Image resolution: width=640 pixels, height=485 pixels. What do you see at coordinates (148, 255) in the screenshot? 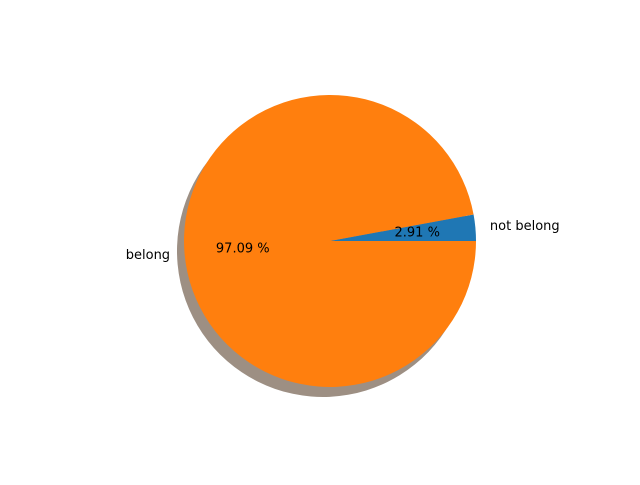
I see `pie-slice-label: belong` at bounding box center [148, 255].